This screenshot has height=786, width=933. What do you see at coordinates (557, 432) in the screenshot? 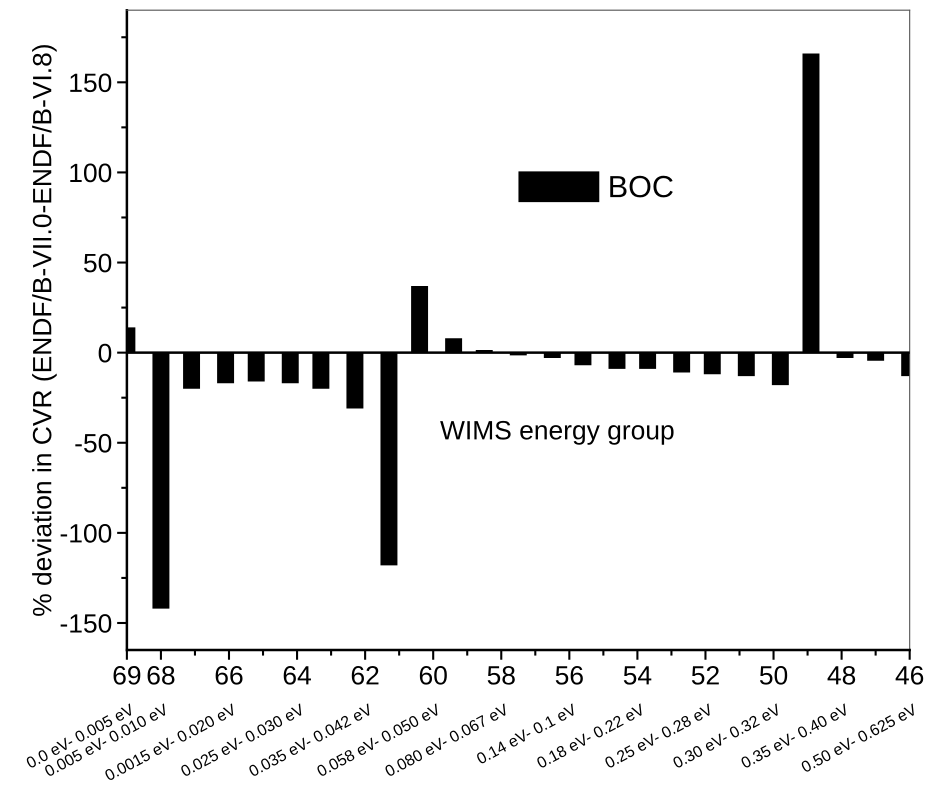
I see `x-axis-title: WIMS energy group` at bounding box center [557, 432].